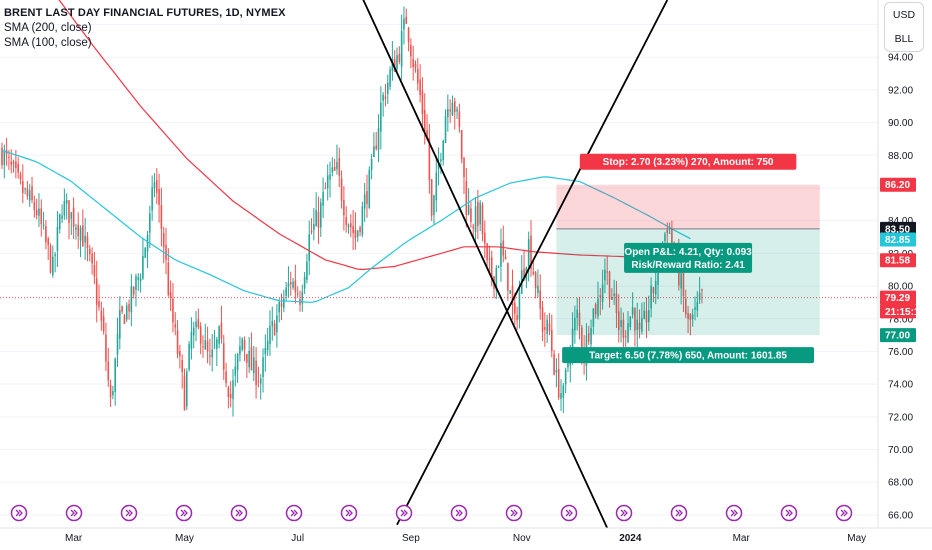 This screenshot has width=932, height=550. What do you see at coordinates (900, 90) in the screenshot?
I see `price-tick-label: 92.00` at bounding box center [900, 90].